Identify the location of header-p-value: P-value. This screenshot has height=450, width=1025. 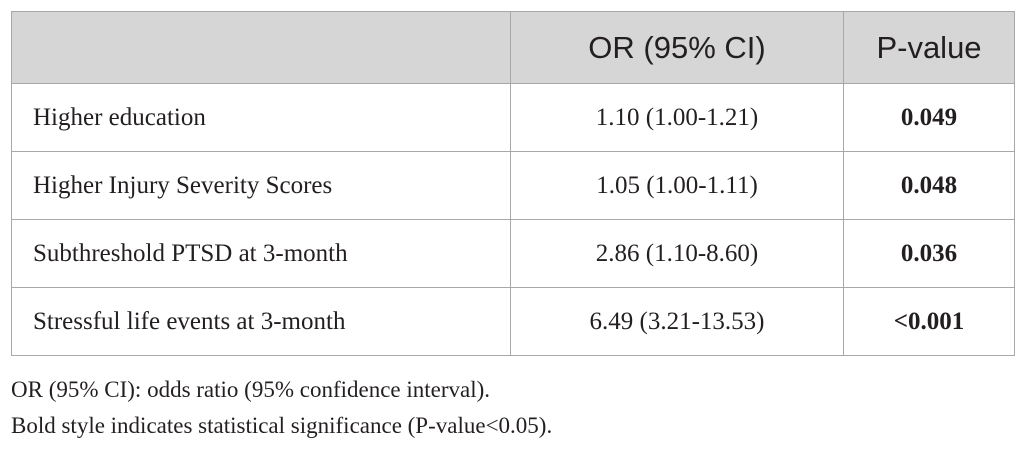
(929, 47).